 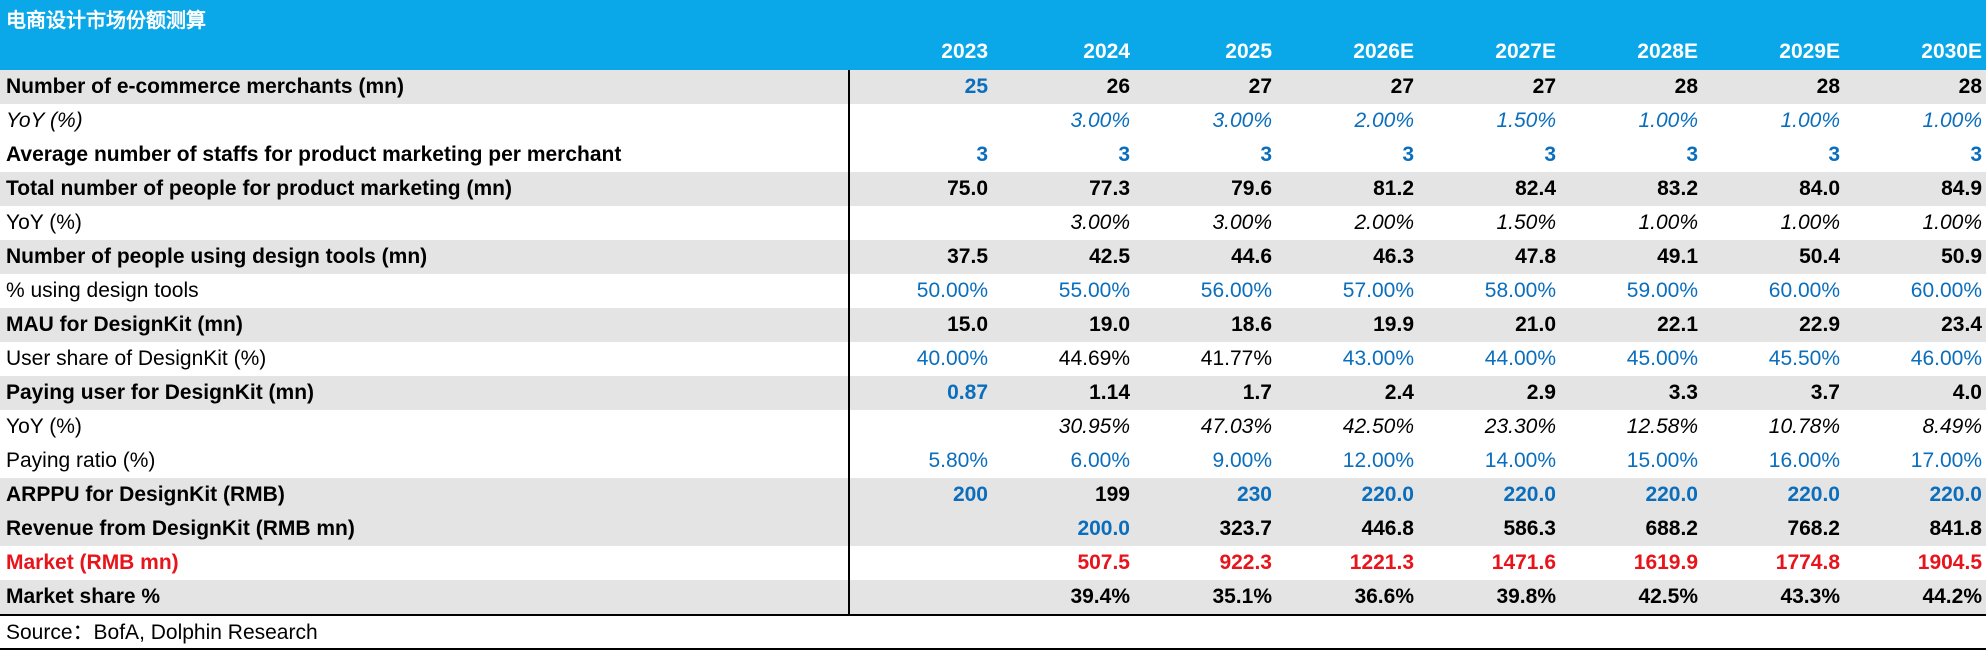 I want to click on cell: 40.00%, so click(x=952, y=358).